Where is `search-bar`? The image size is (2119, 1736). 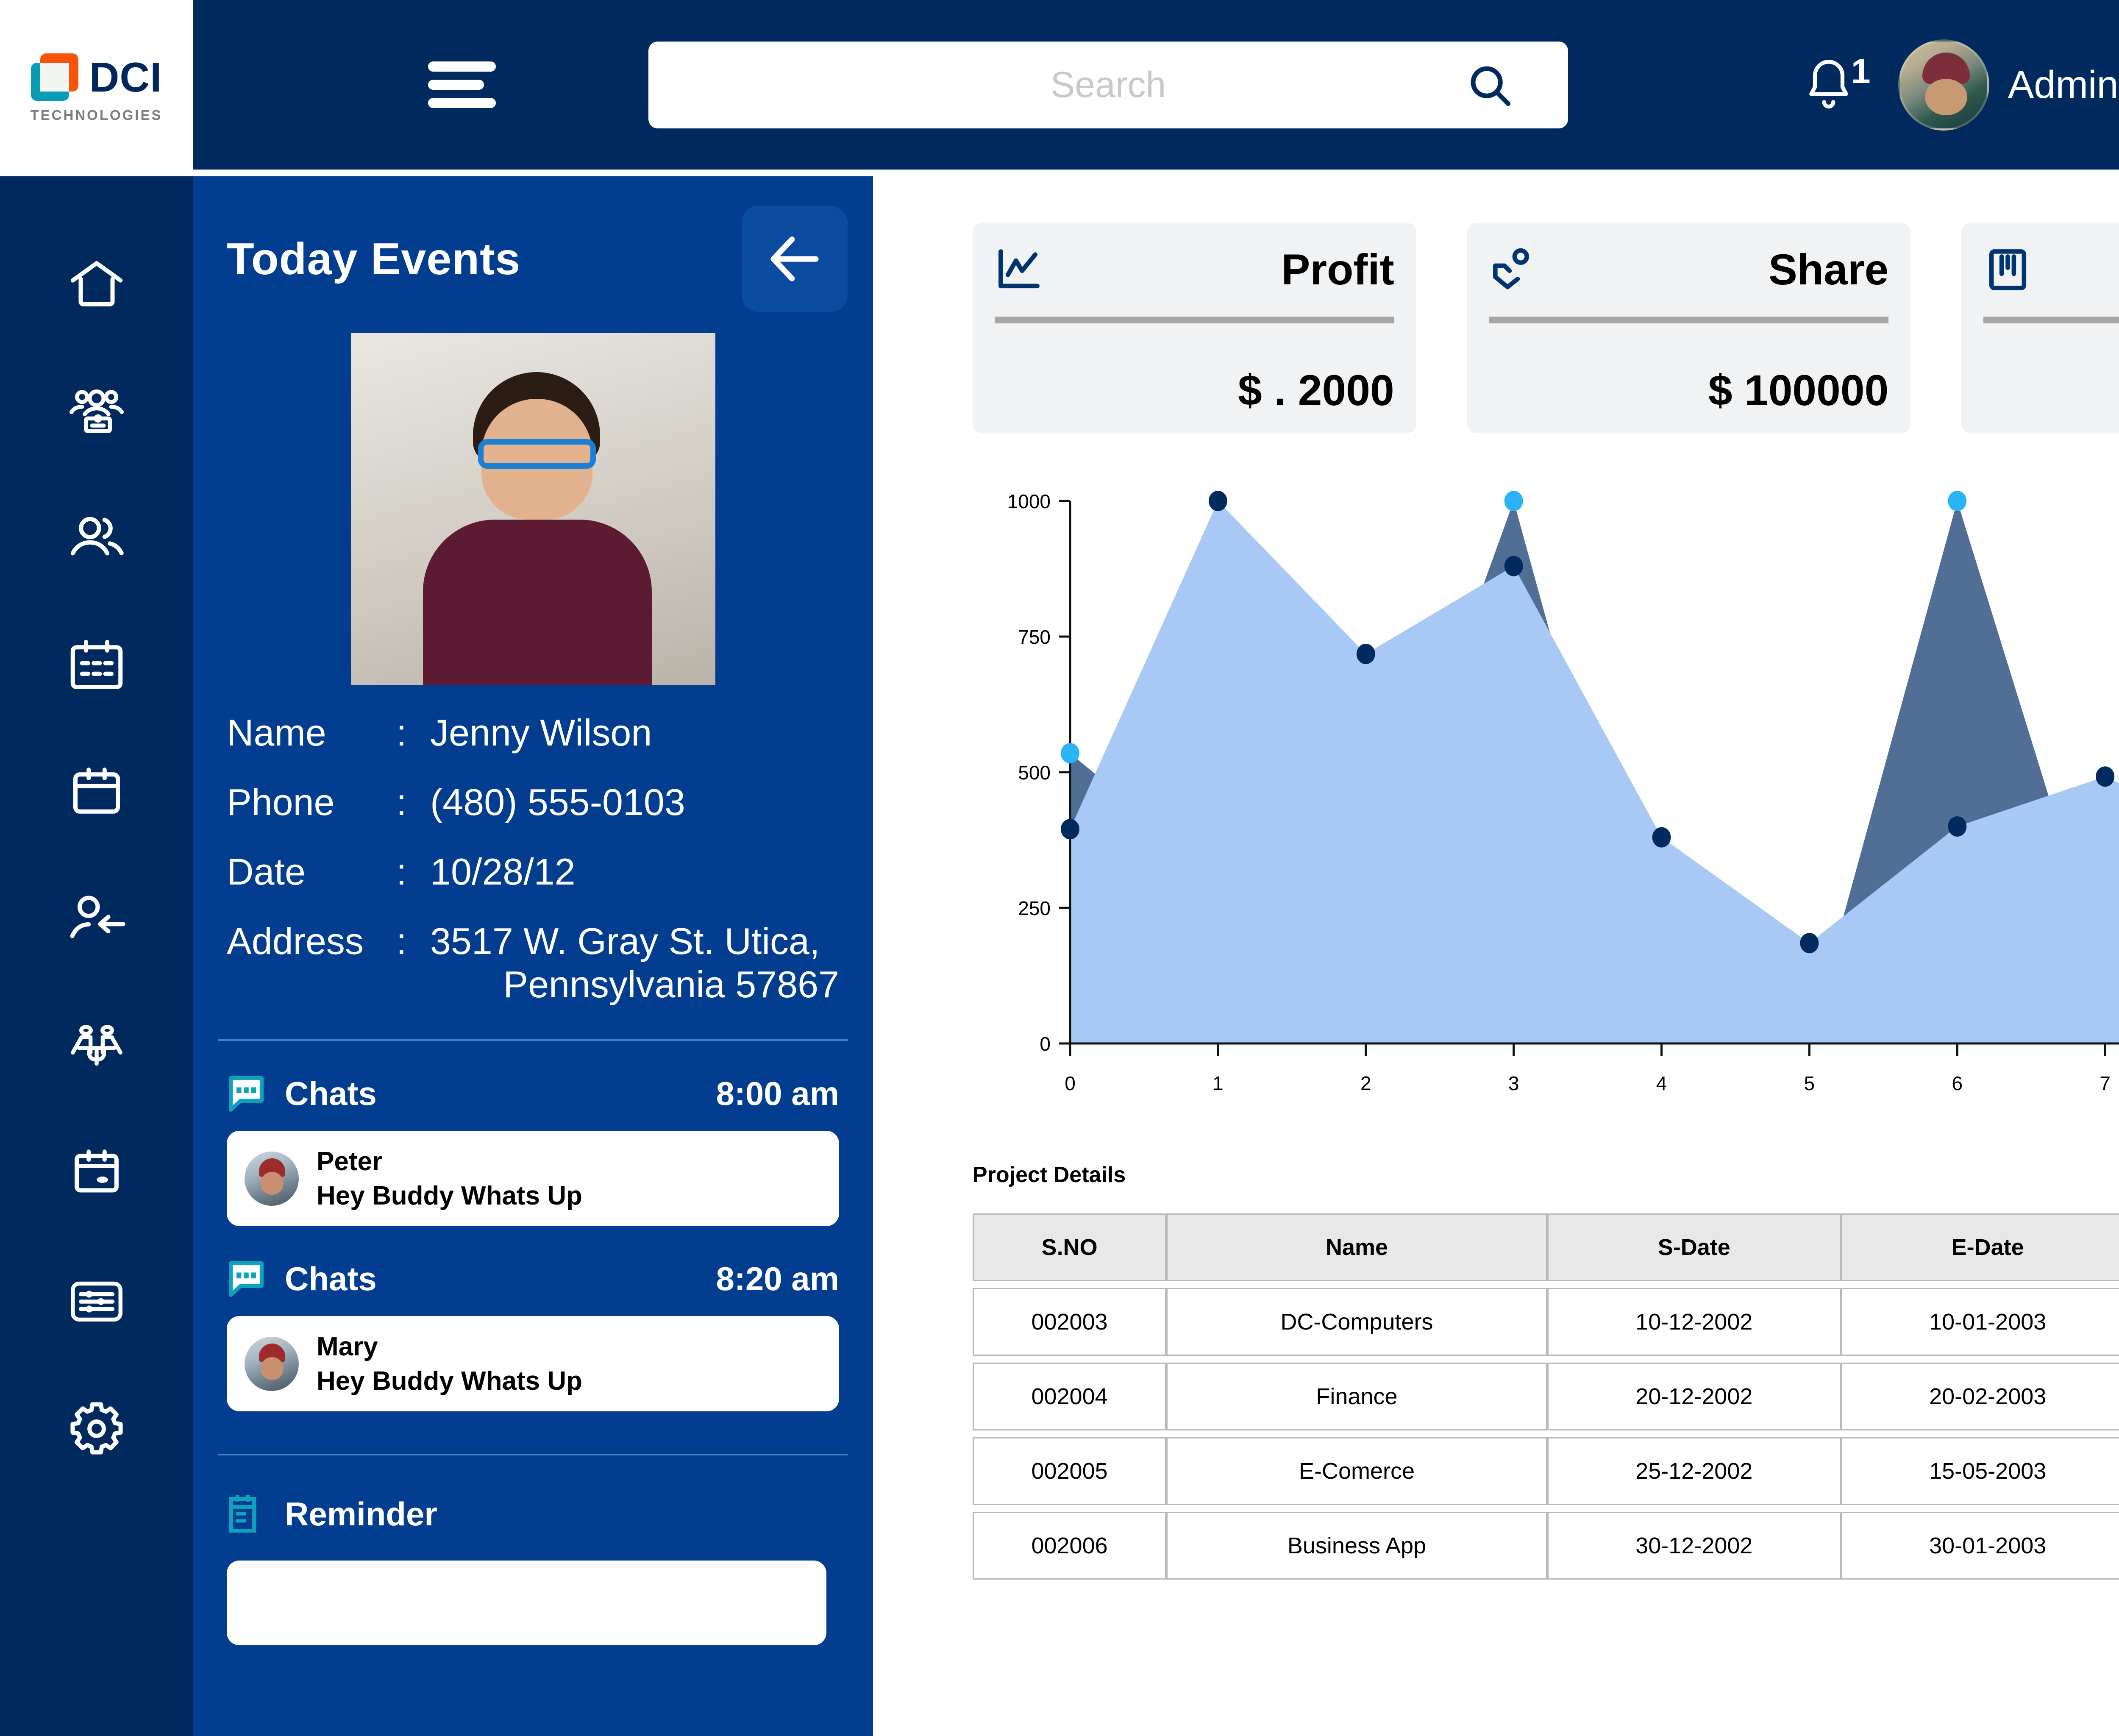
search-bar is located at coordinates (1108, 84).